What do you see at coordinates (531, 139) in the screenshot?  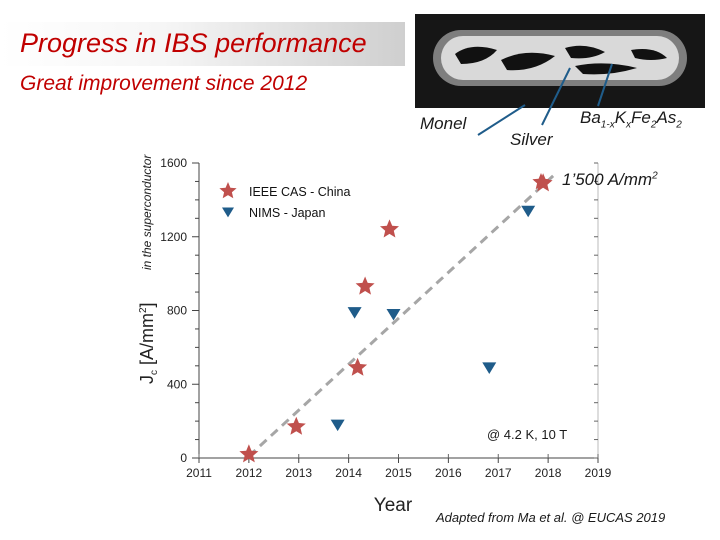 I see `label-silver: Silver` at bounding box center [531, 139].